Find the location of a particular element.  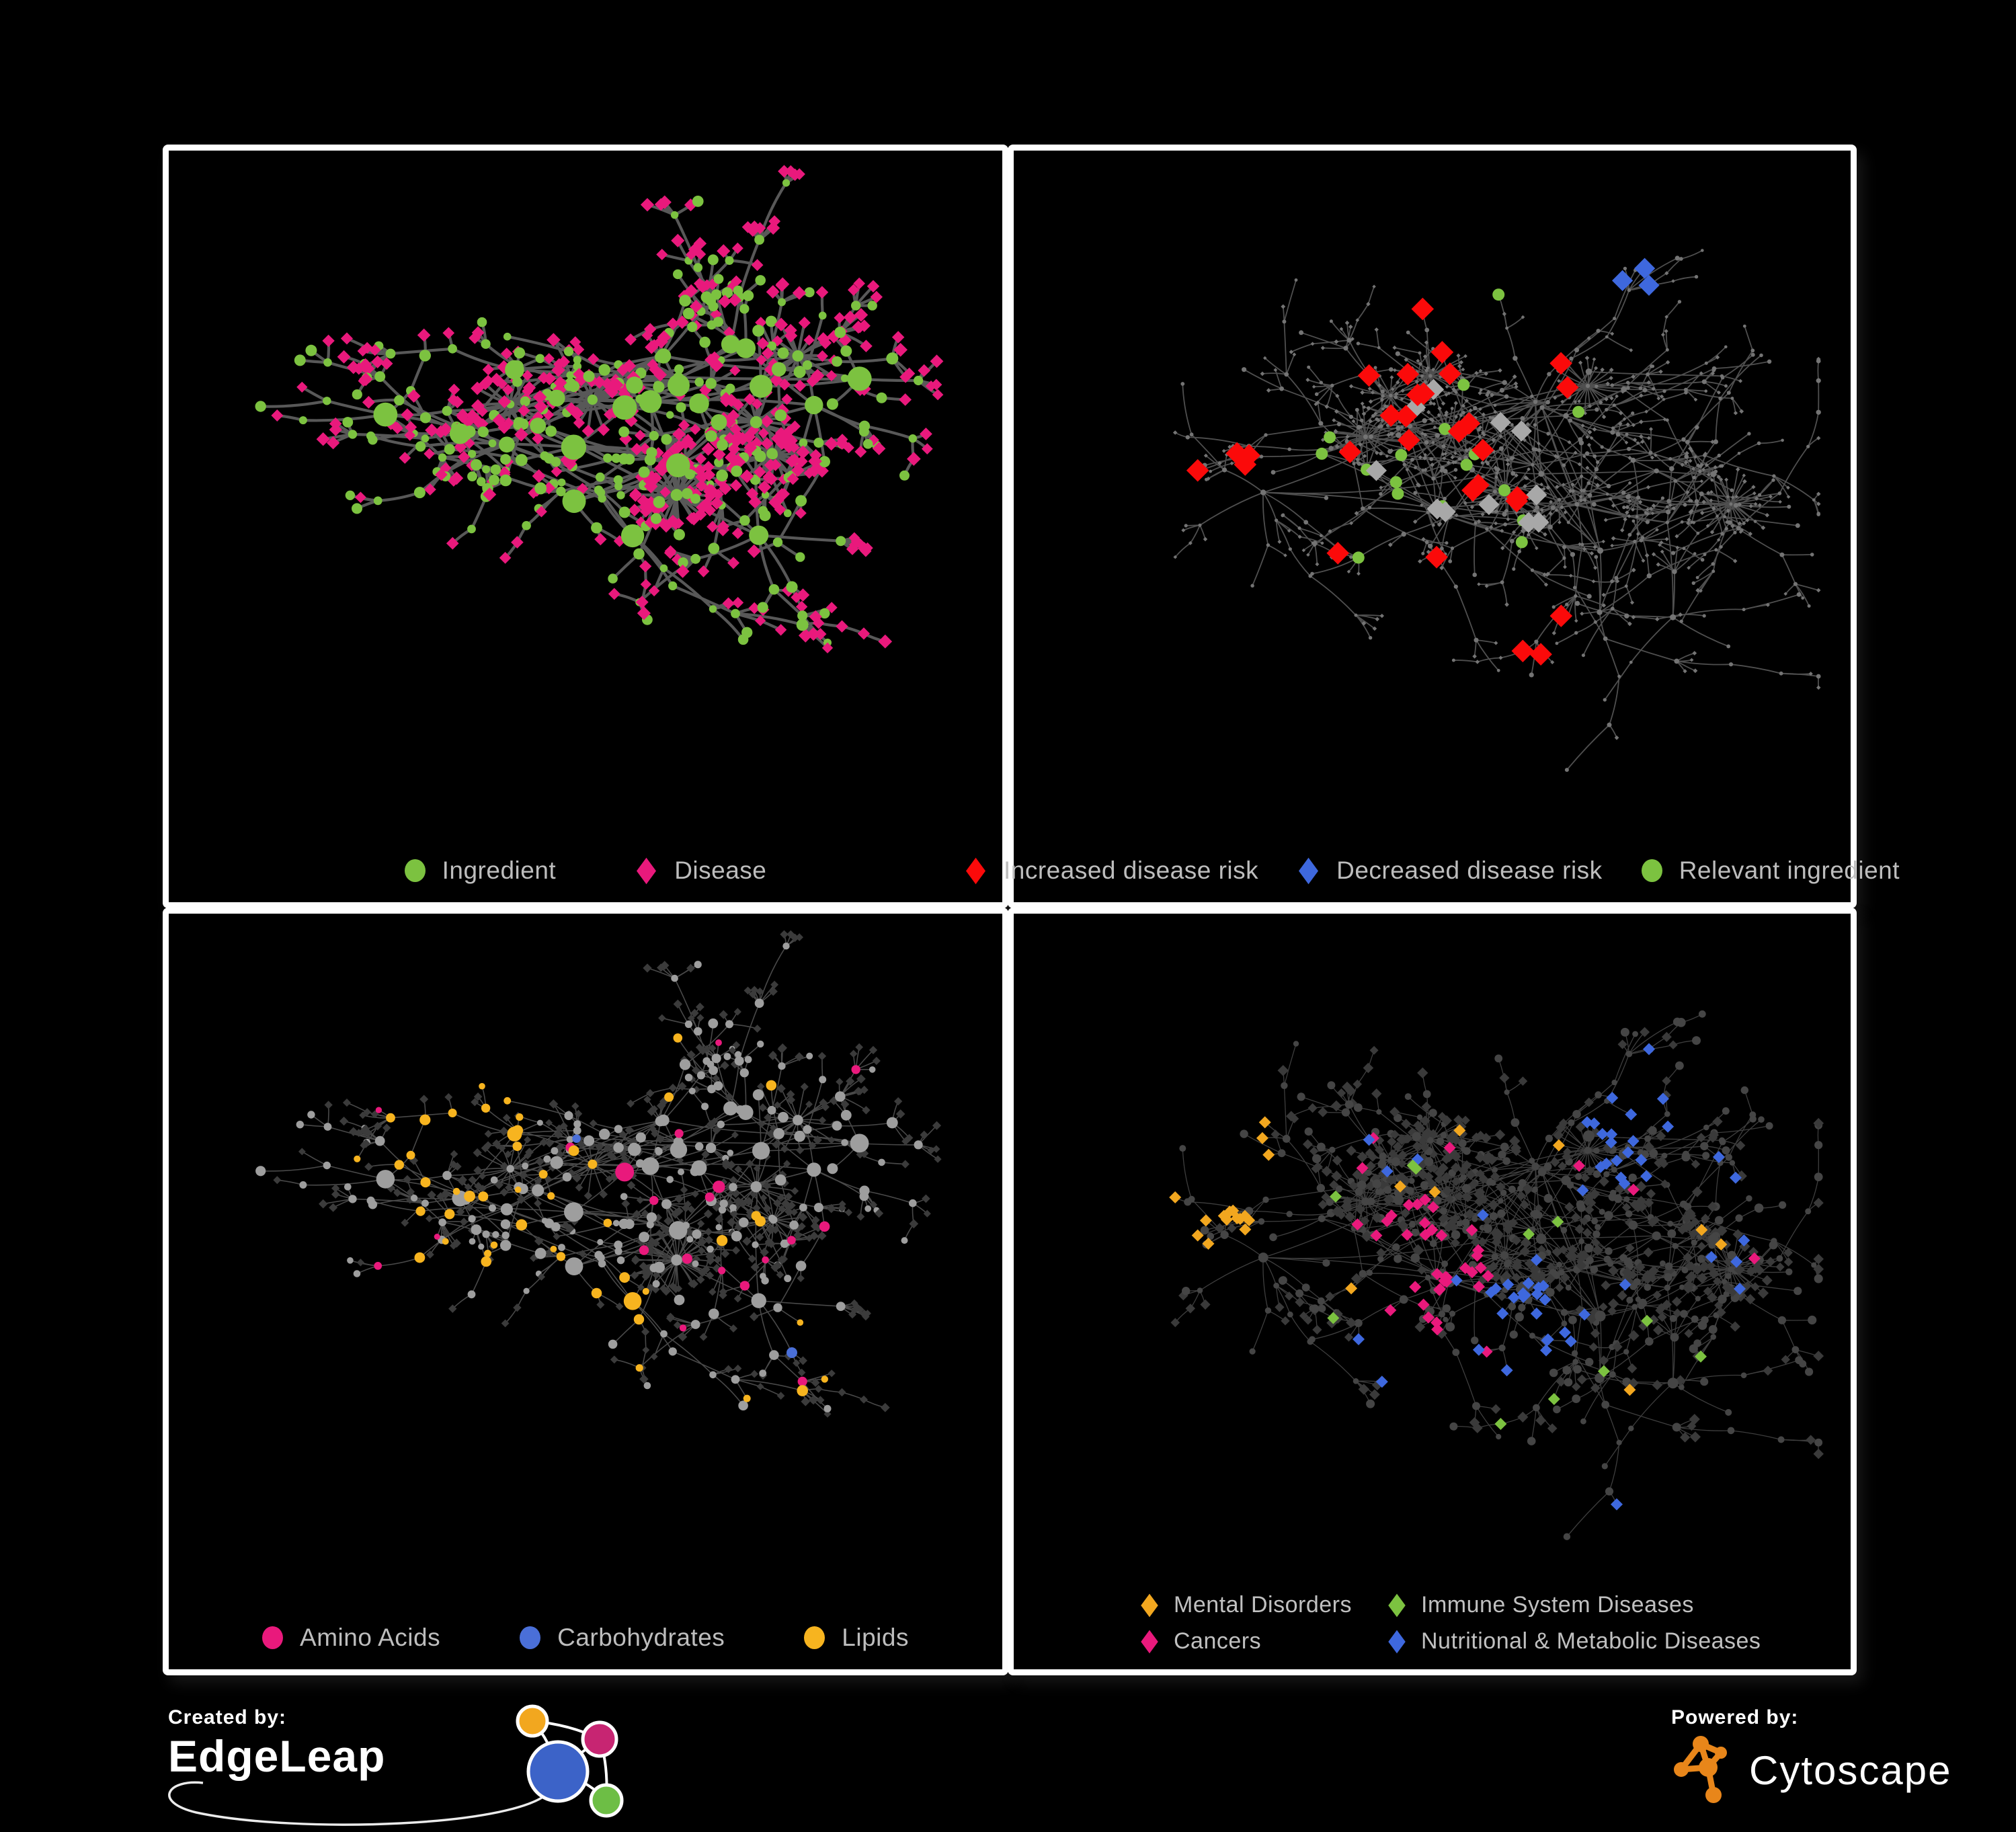

edgeleap-brand: EdgeLeap is located at coordinates (356, 1756).